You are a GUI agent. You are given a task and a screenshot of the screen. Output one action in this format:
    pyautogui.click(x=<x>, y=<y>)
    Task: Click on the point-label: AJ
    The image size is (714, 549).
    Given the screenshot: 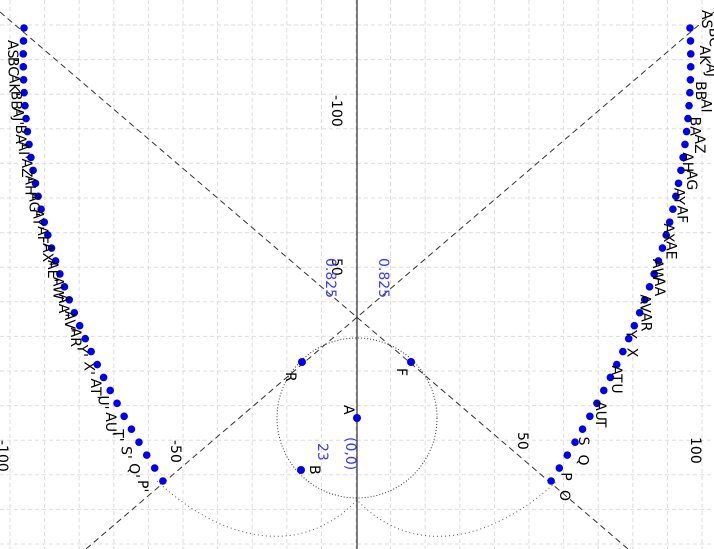 What is the action you would take?
    pyautogui.click(x=708, y=70)
    